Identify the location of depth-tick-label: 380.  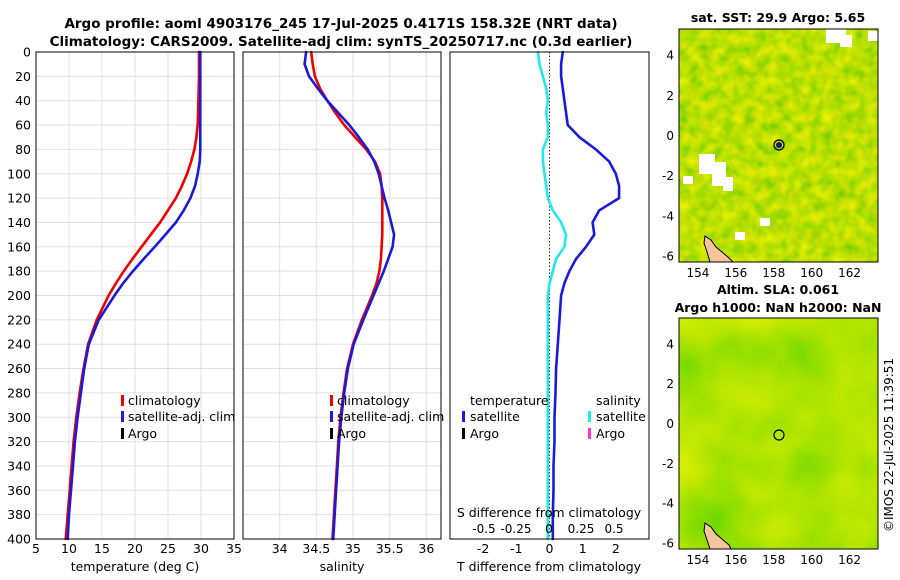
(19, 514).